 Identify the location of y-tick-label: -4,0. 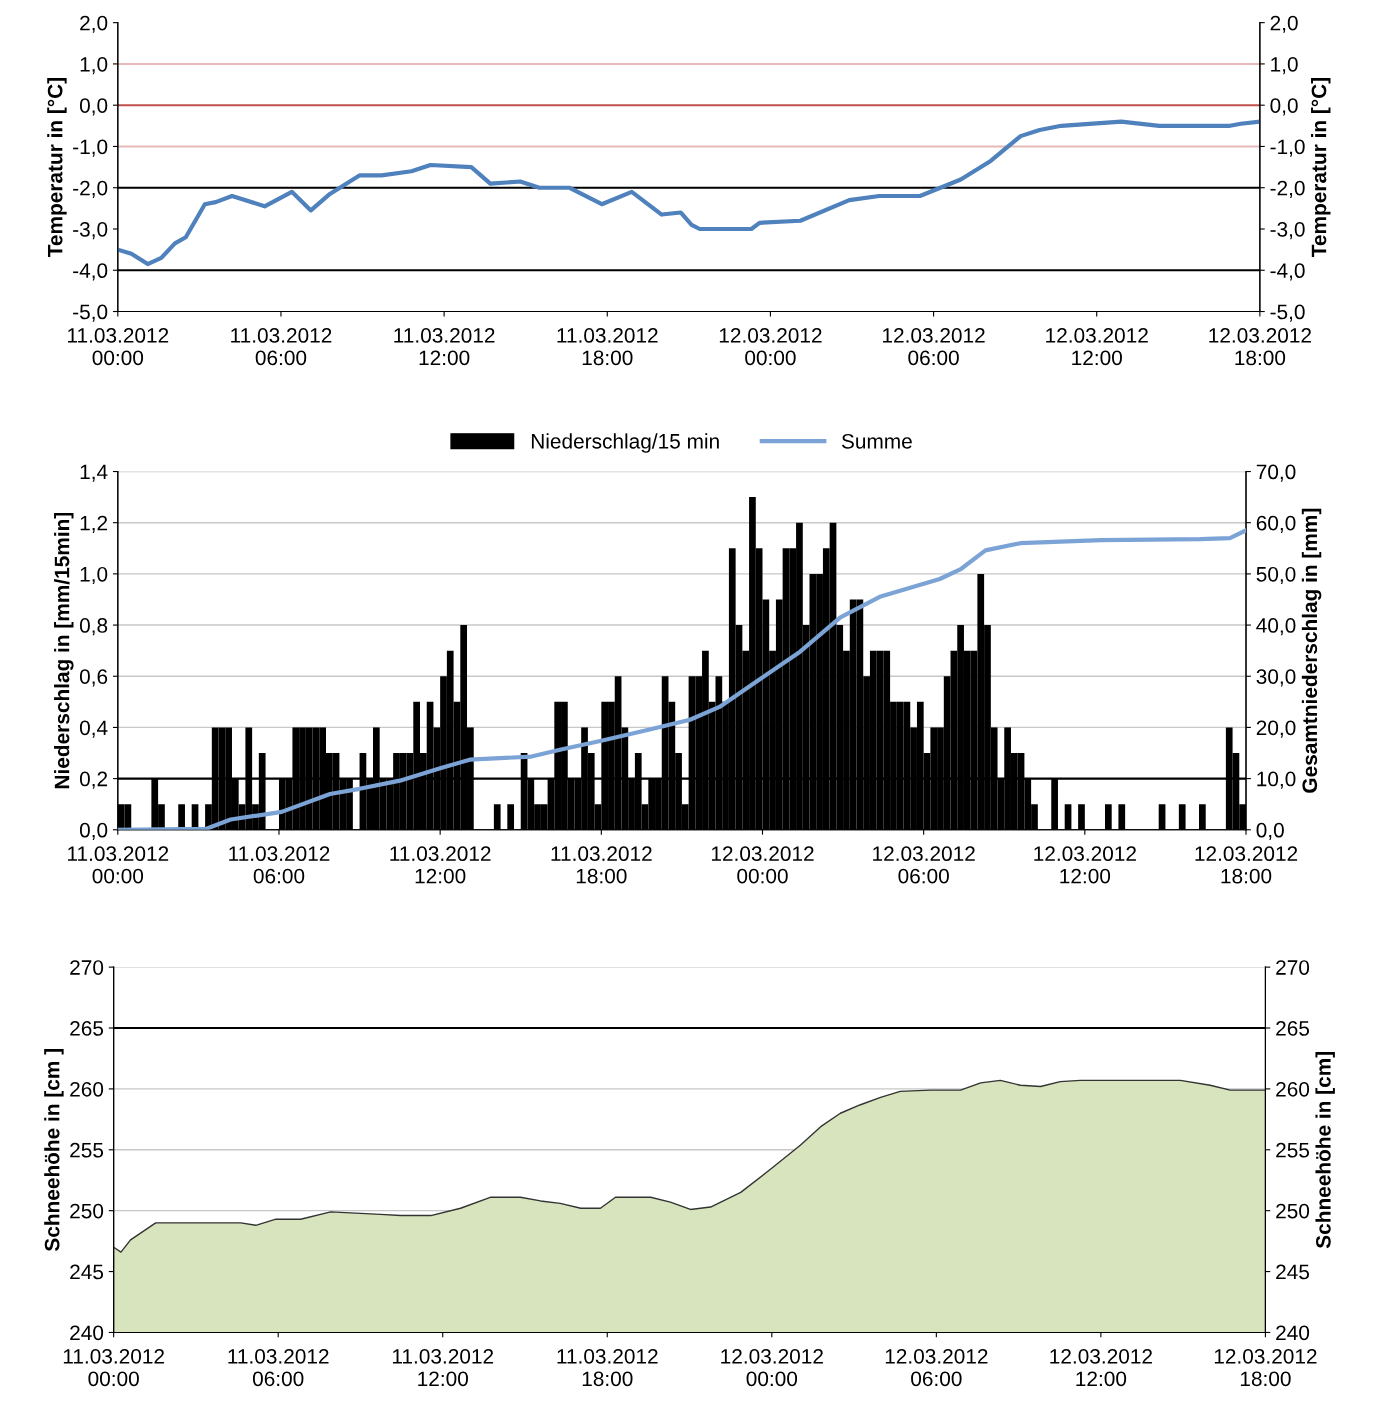
(90, 272).